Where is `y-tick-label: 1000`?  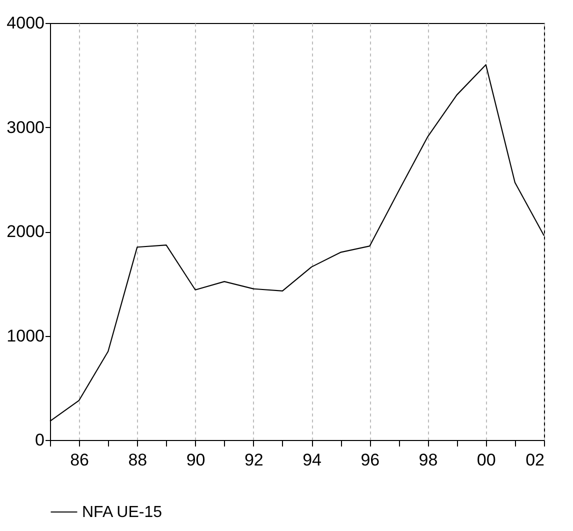
y-tick-label: 1000 is located at coordinates (25, 336).